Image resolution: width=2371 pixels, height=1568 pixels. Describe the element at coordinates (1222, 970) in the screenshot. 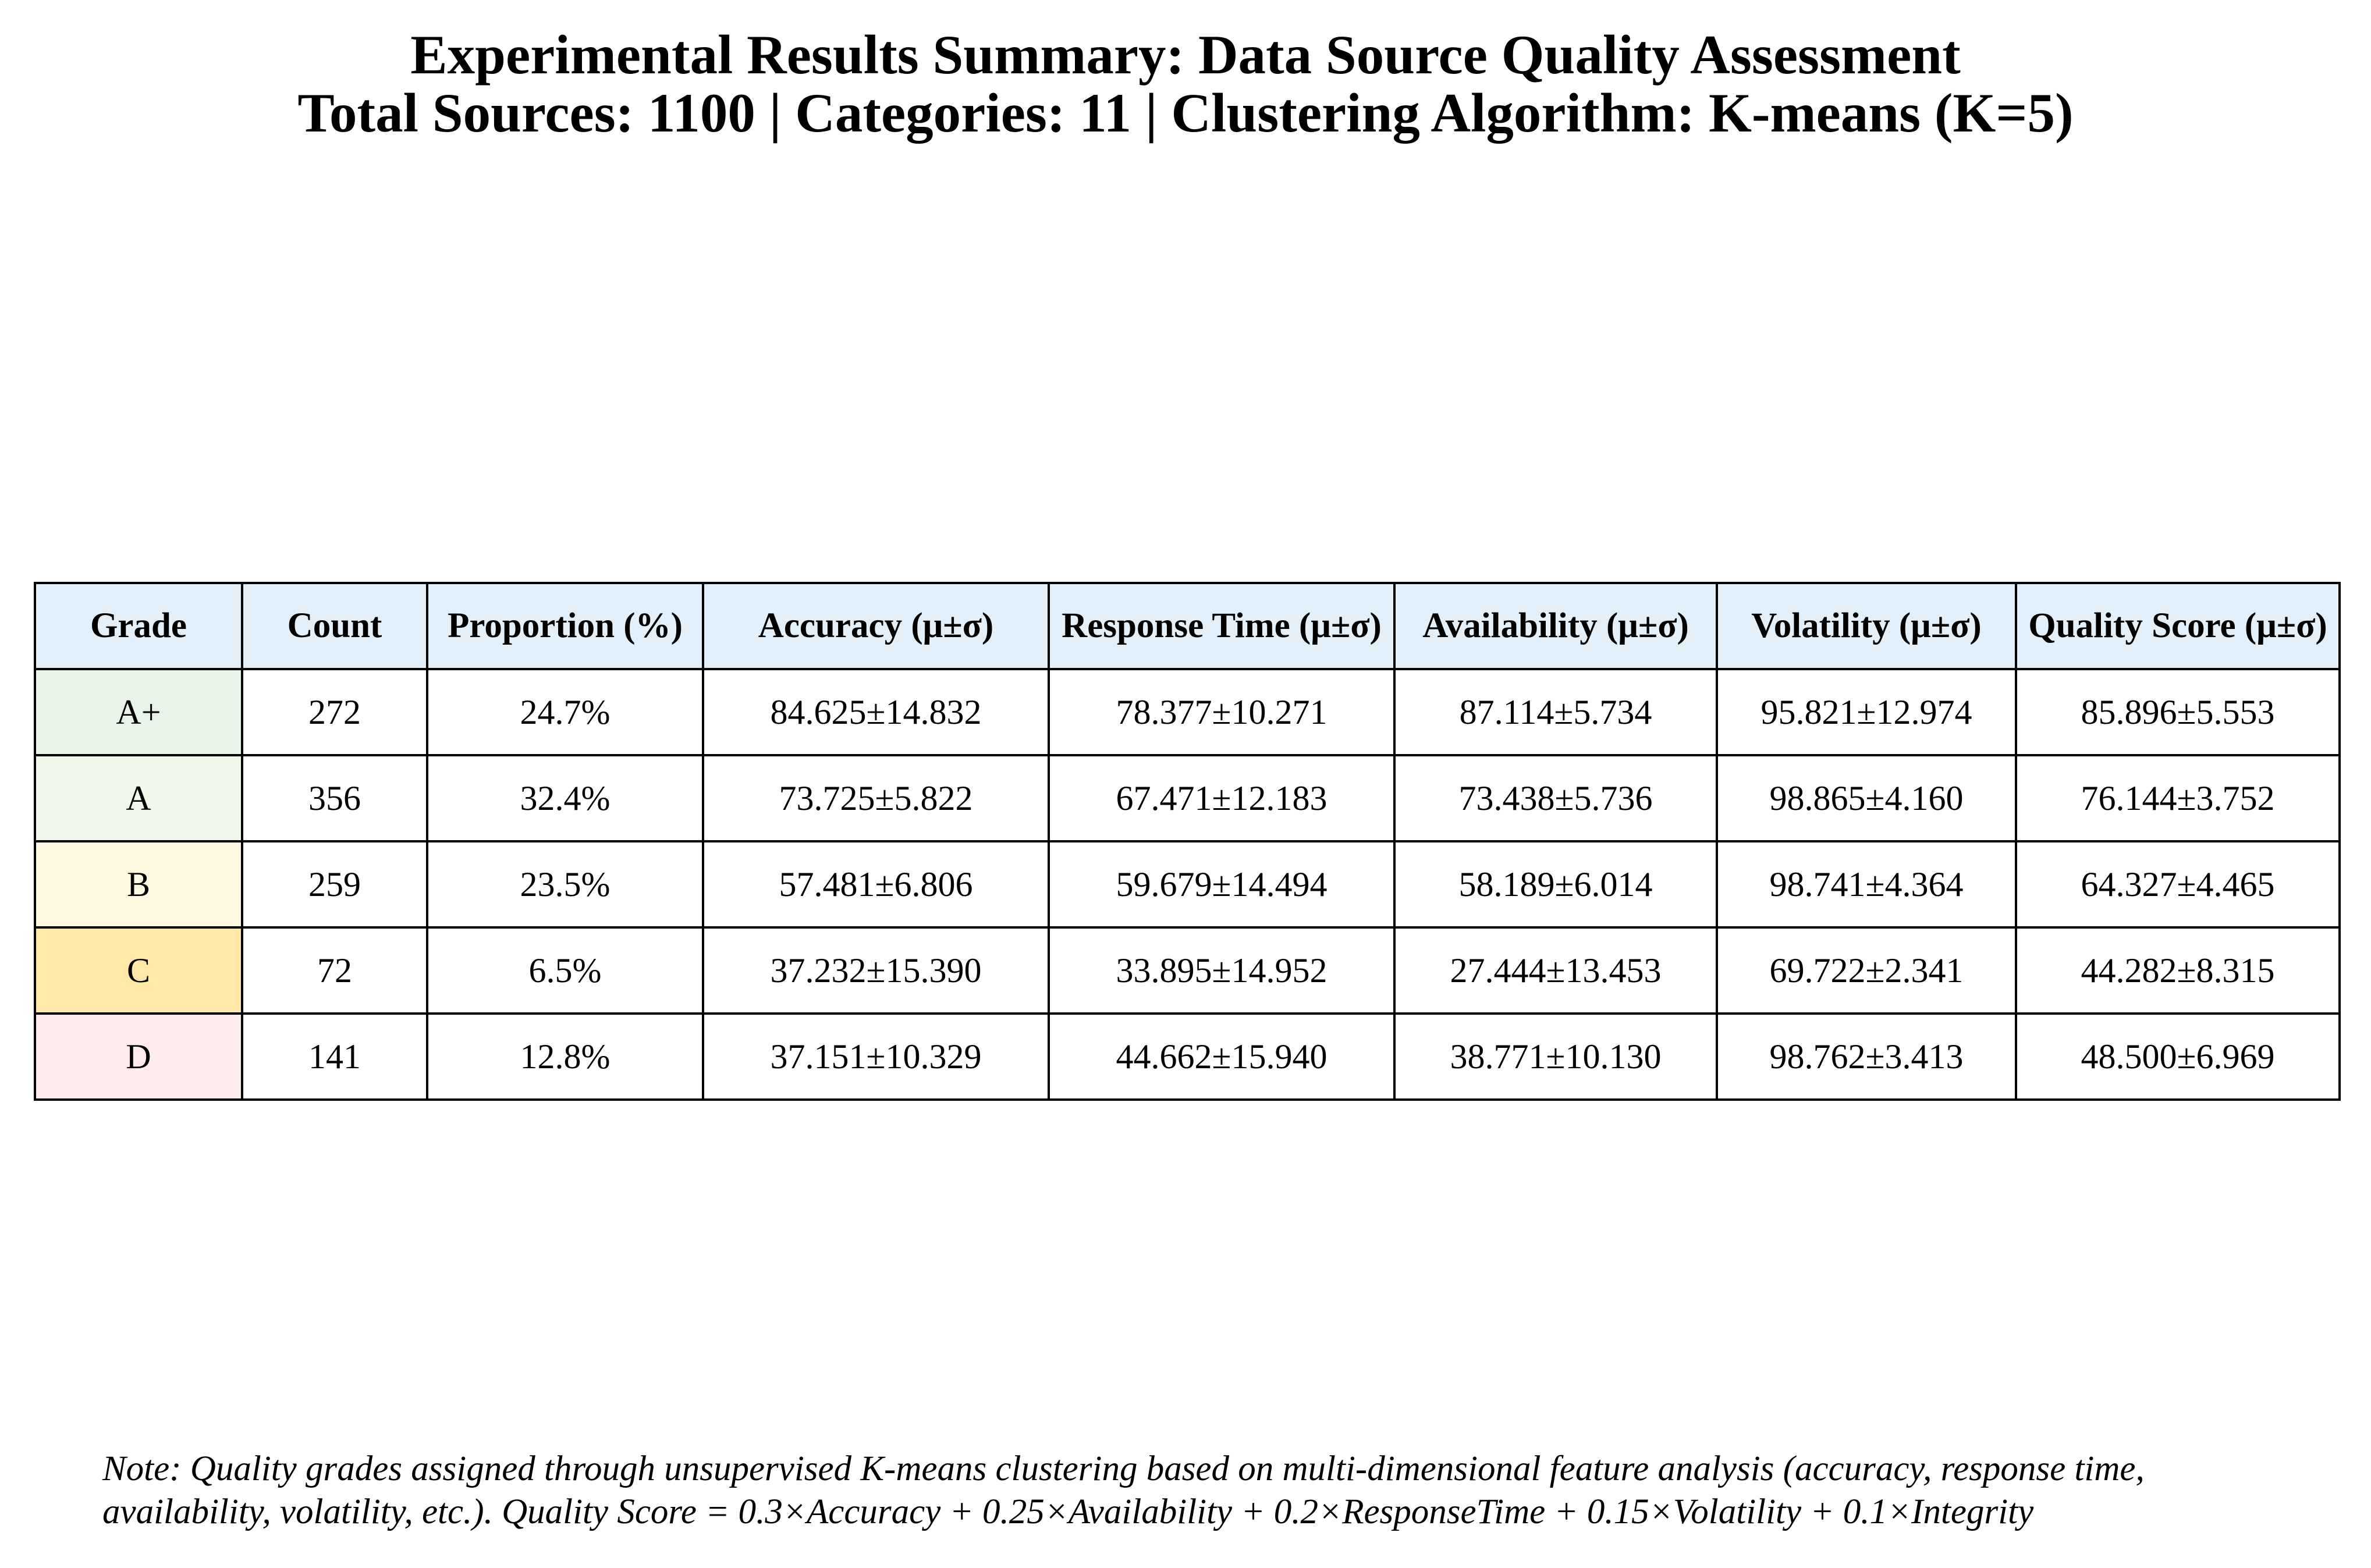

I see `response-time-cell: 33.895±14.952` at that location.